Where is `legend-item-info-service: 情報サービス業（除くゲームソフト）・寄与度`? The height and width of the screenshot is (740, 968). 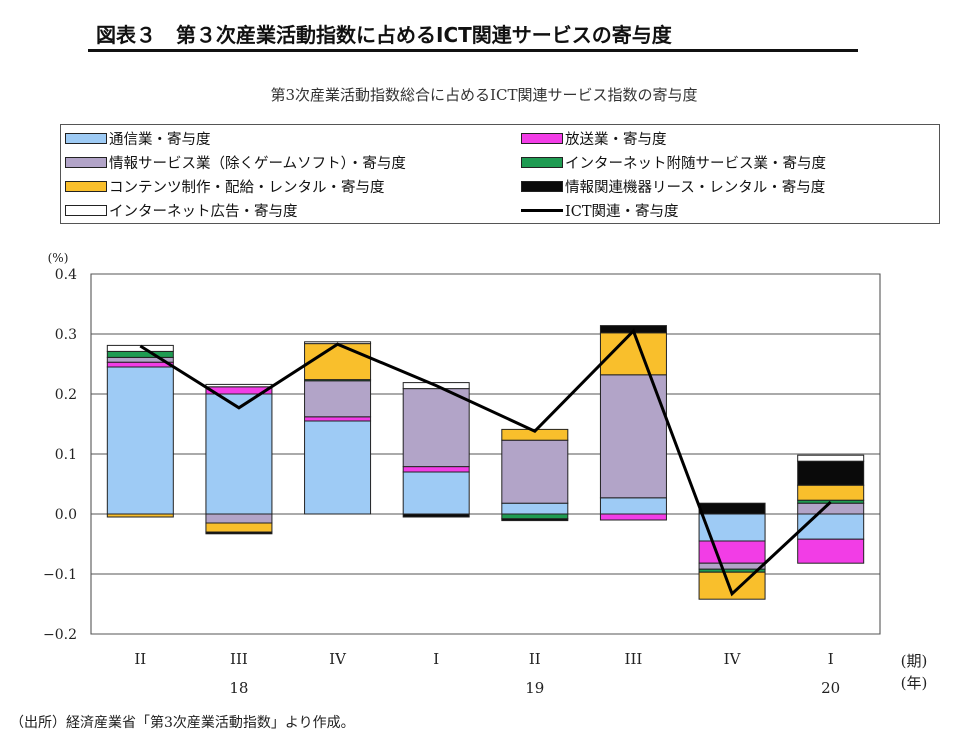 legend-item-info-service: 情報サービス業（除くゲームソフト）・寄与度 is located at coordinates (235, 162).